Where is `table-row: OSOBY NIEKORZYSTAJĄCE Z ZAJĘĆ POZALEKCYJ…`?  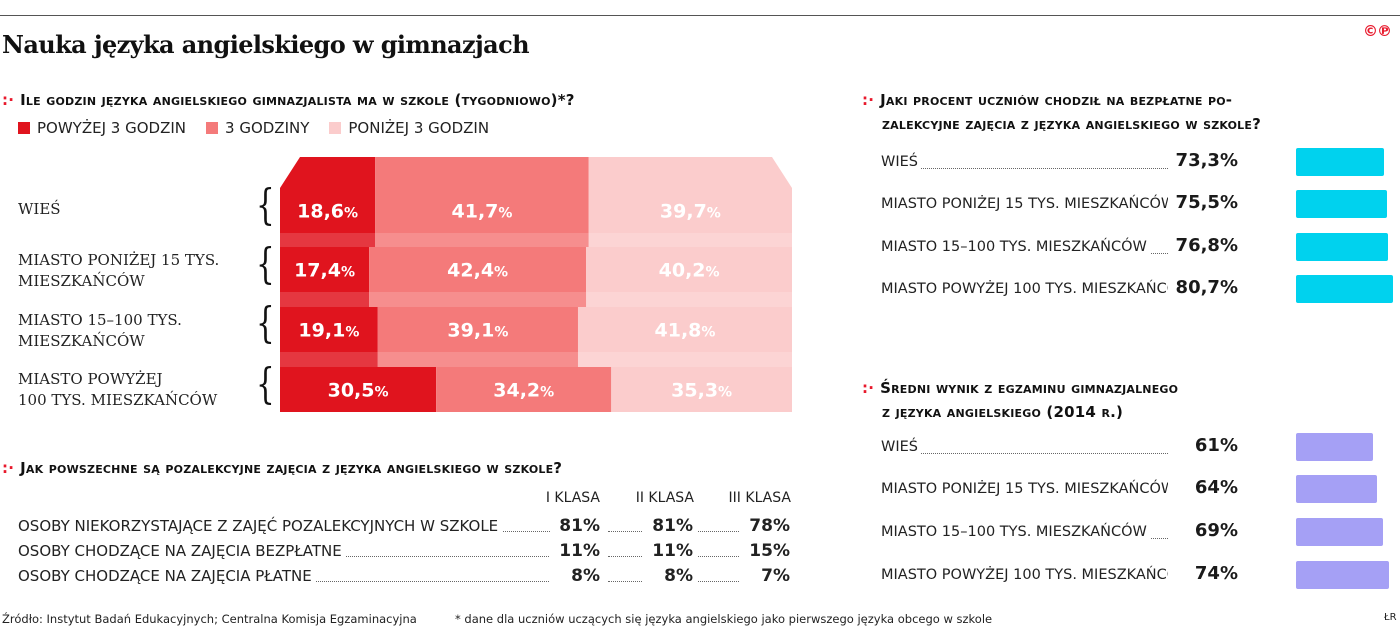 table-row: OSOBY NIEKORZYSTAJĄCE Z ZAJĘĆ POZALEKCYJ… is located at coordinates (405, 528).